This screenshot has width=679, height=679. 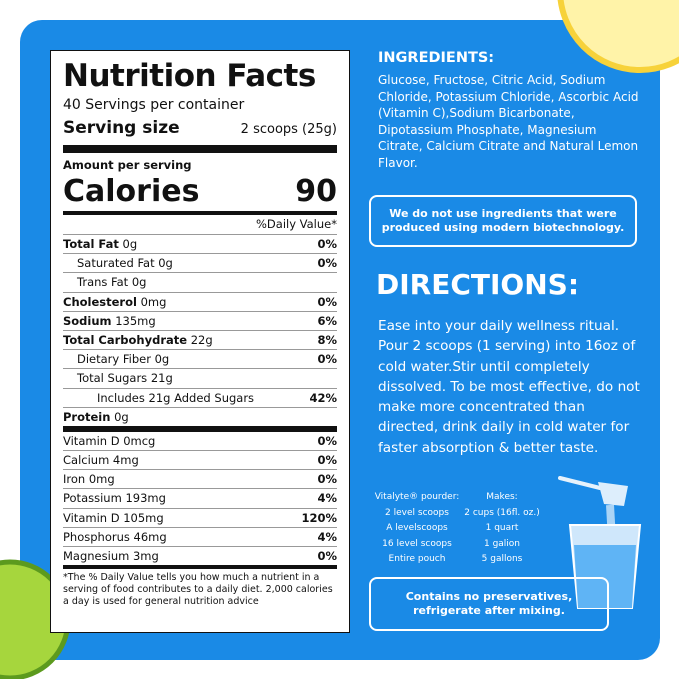 What do you see at coordinates (502, 559) in the screenshot?
I see `table-cell: 5 gallons` at bounding box center [502, 559].